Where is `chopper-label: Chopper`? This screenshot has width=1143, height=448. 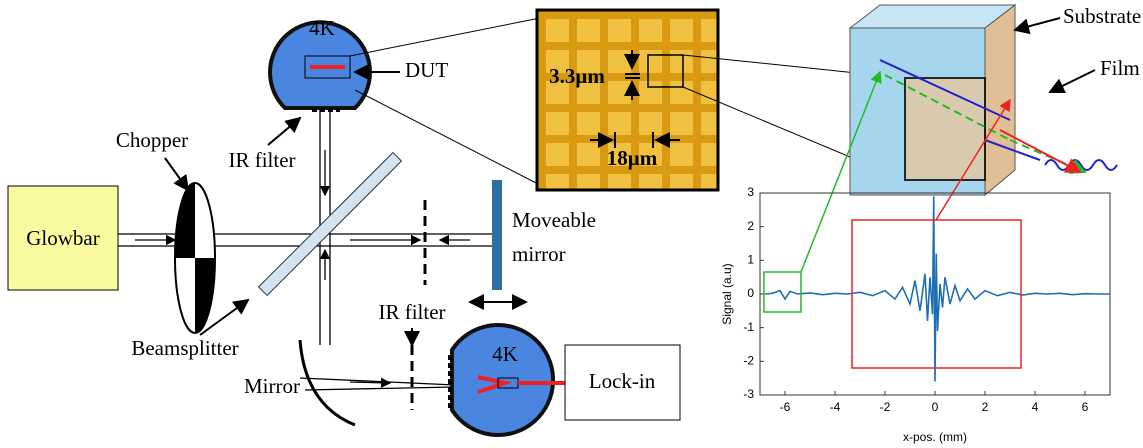 chopper-label: Chopper is located at coordinates (152, 140).